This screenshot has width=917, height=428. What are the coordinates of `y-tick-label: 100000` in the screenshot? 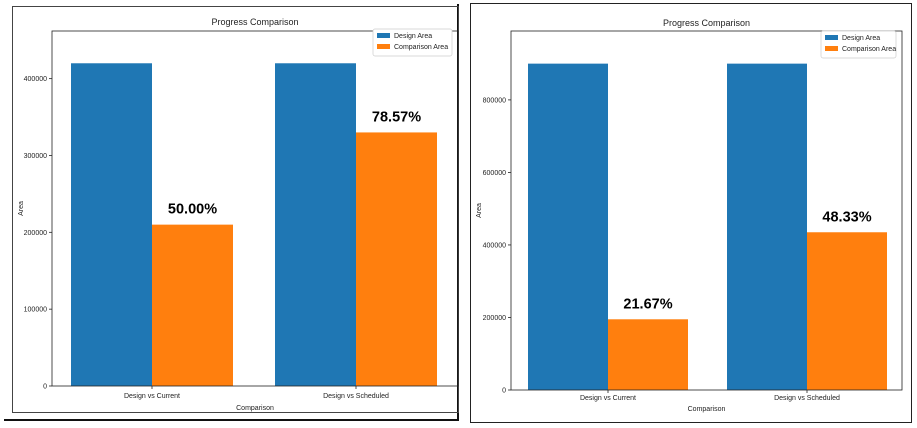 It's located at (35, 310).